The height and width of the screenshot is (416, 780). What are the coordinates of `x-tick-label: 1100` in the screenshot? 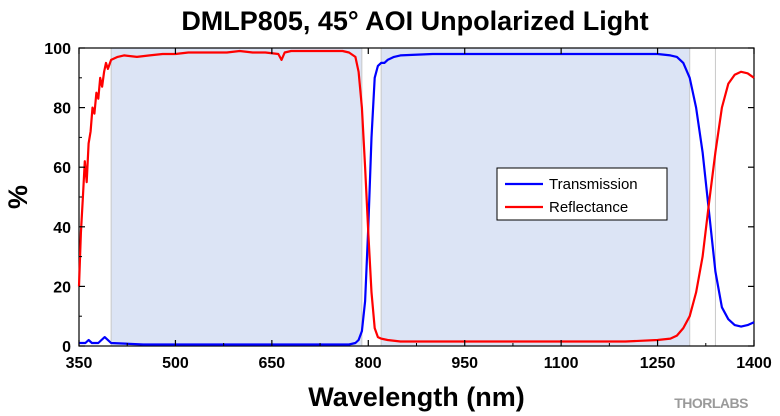 It's located at (561, 363).